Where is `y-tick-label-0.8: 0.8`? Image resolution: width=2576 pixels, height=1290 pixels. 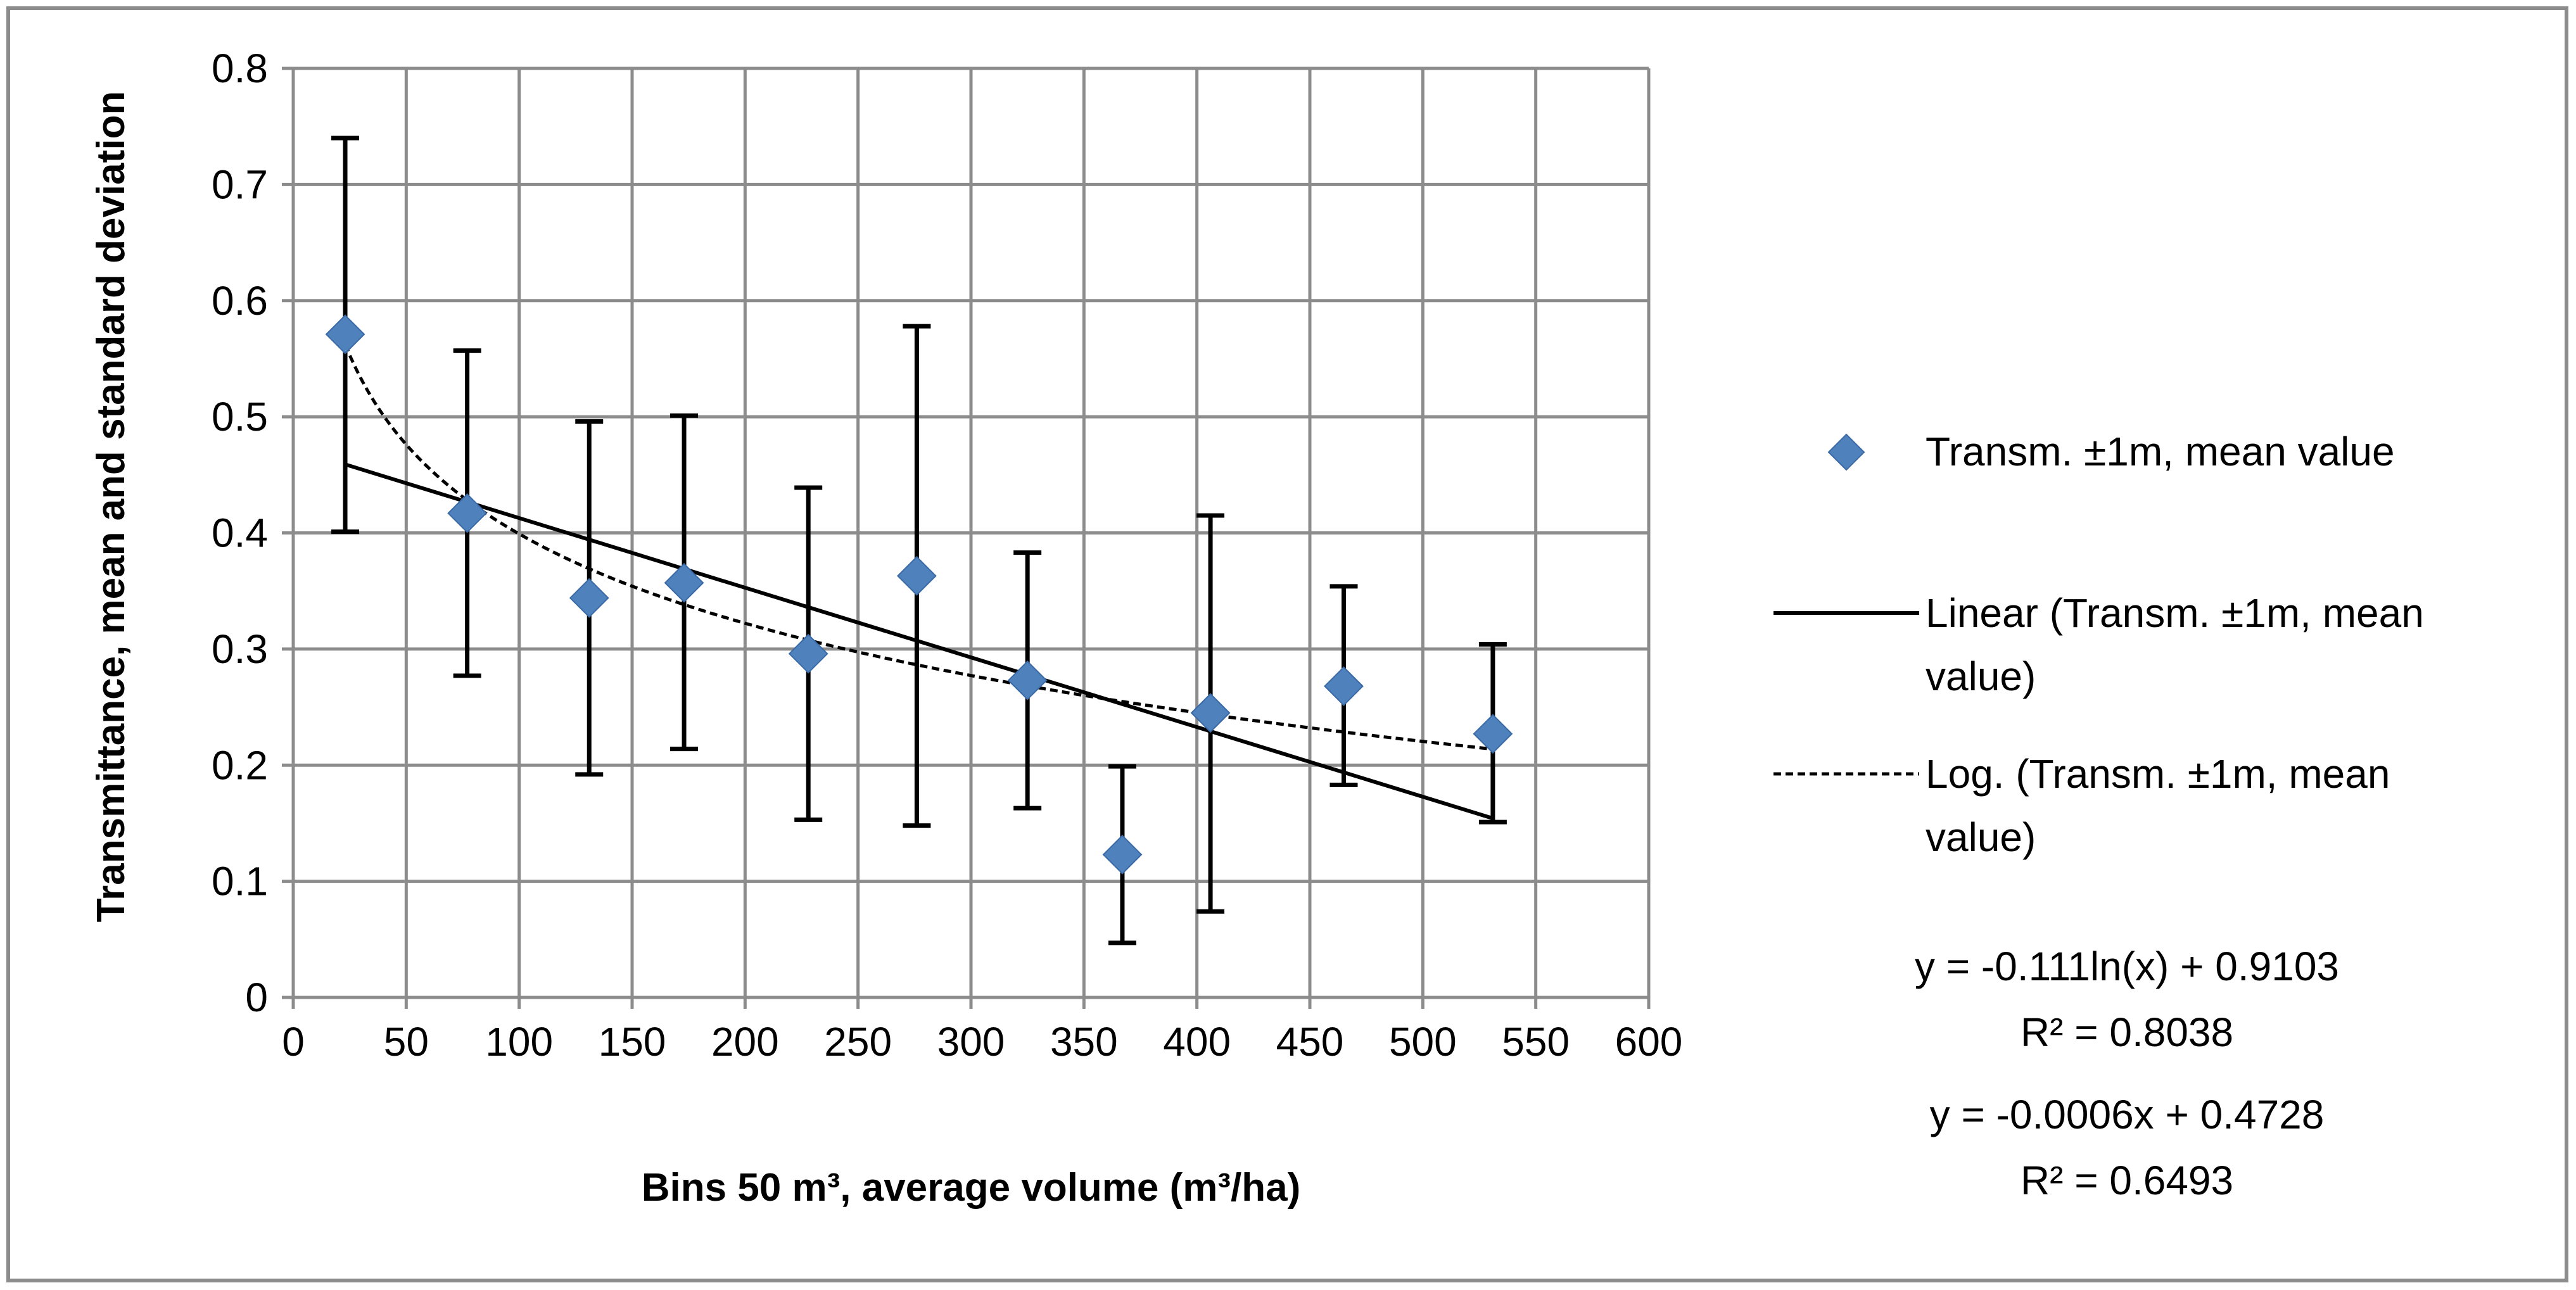
y-tick-label-0.8: 0.8 is located at coordinates (240, 68).